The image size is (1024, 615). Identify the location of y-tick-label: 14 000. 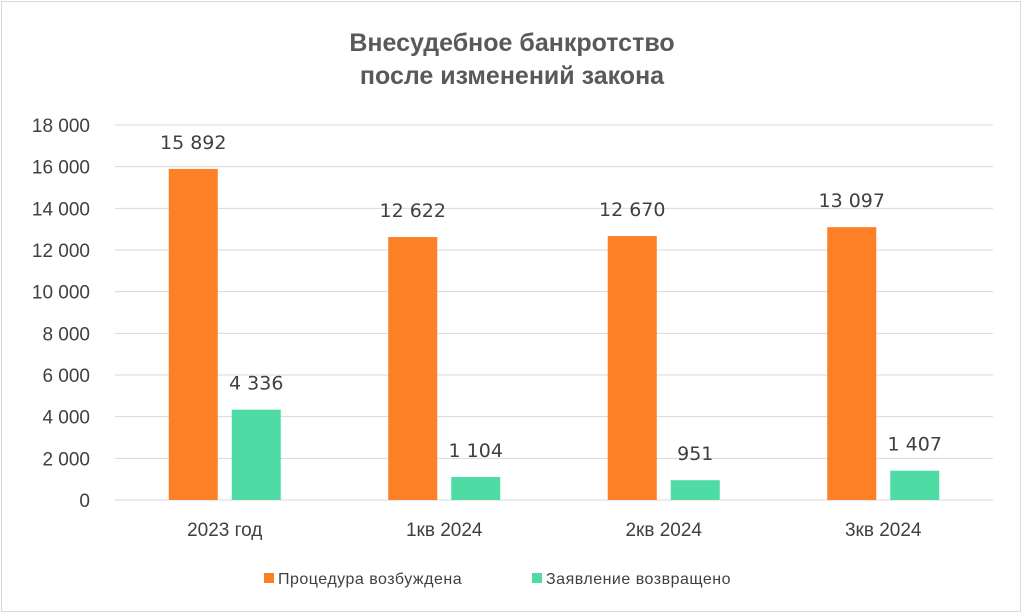
(61, 209).